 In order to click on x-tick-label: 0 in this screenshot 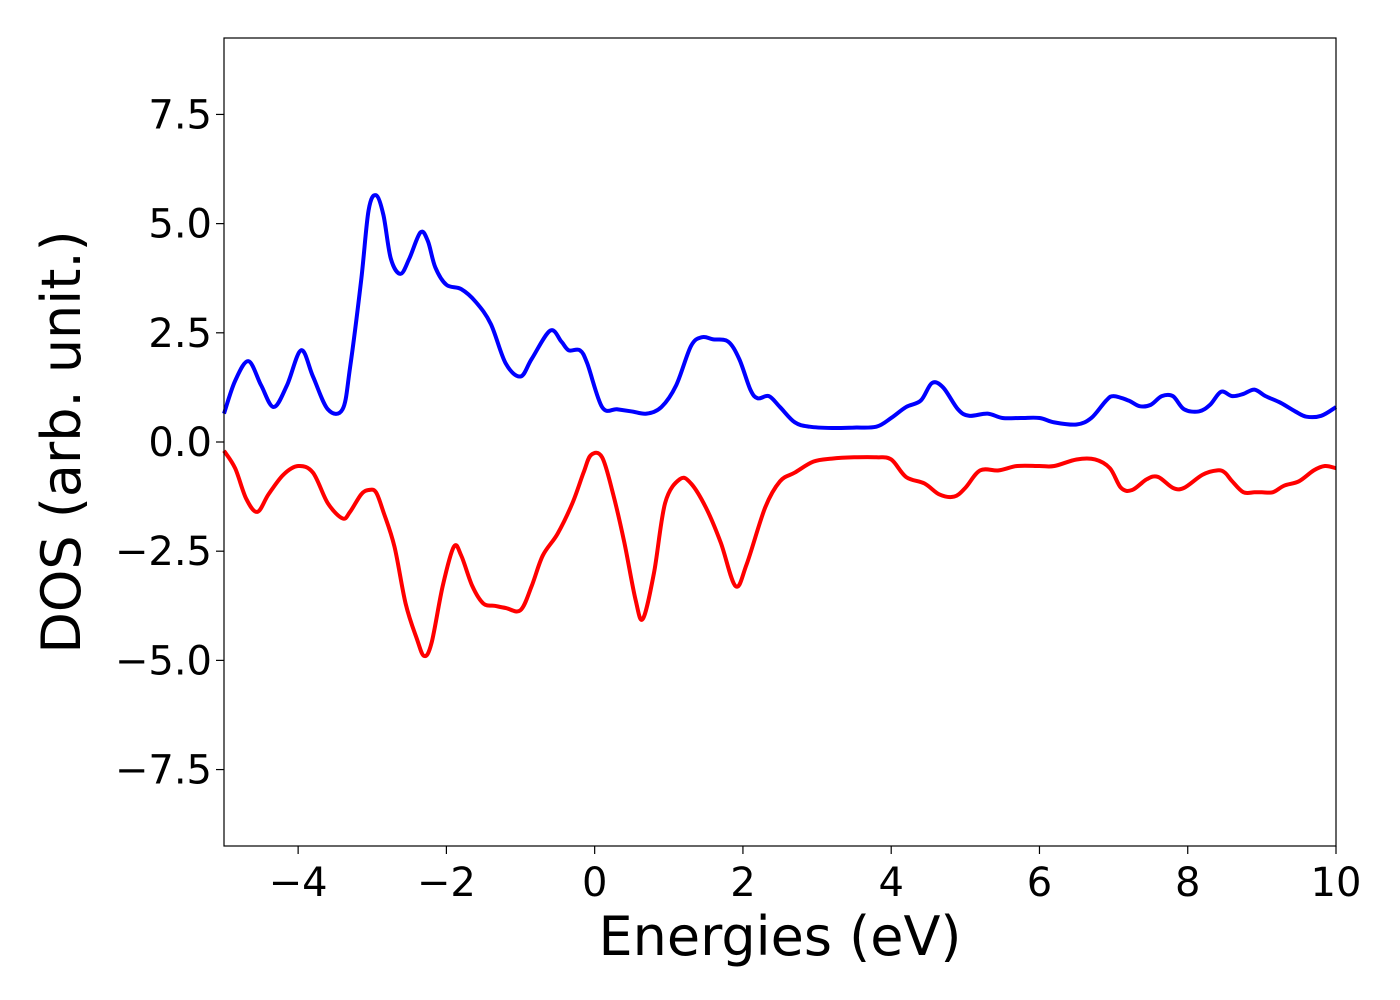, I will do `click(594, 883)`.